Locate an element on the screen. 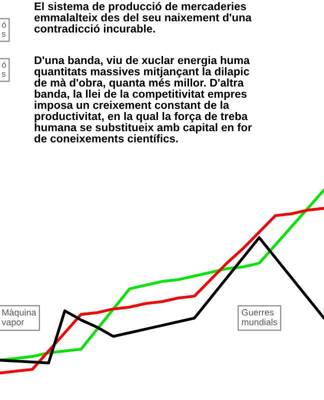 The height and width of the screenshot is (400, 324). annotation: Guerres mundials is located at coordinates (260, 317).